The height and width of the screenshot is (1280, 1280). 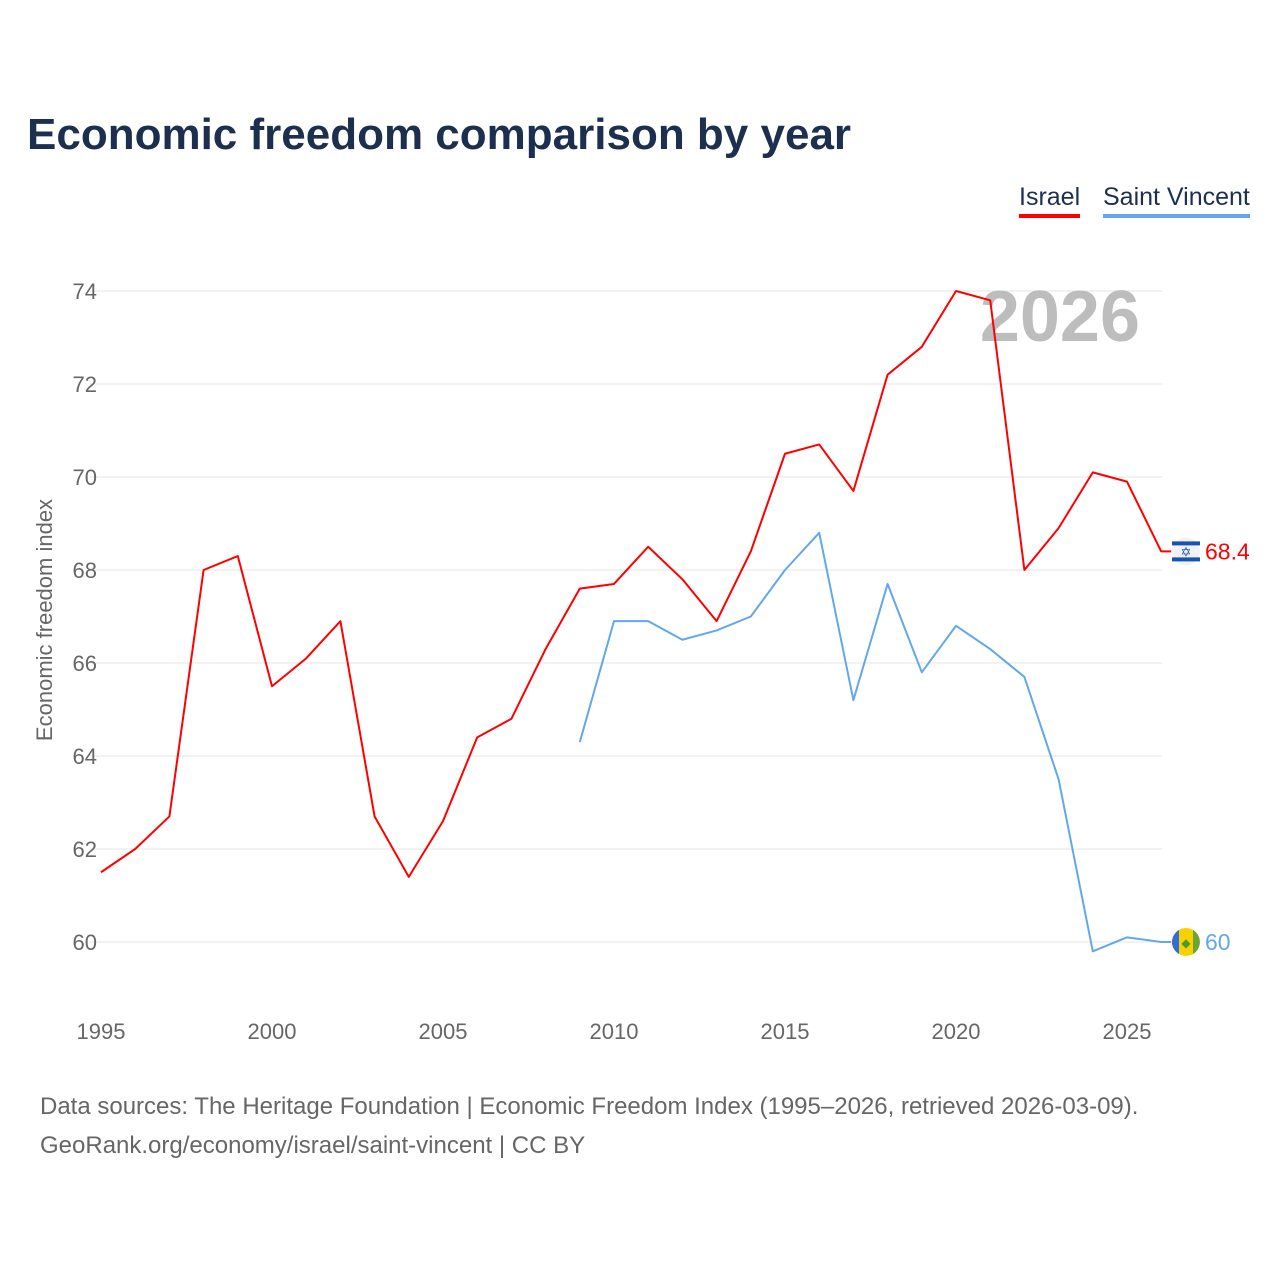 I want to click on saint-vincent-flag-green, so click(x=1196, y=942).